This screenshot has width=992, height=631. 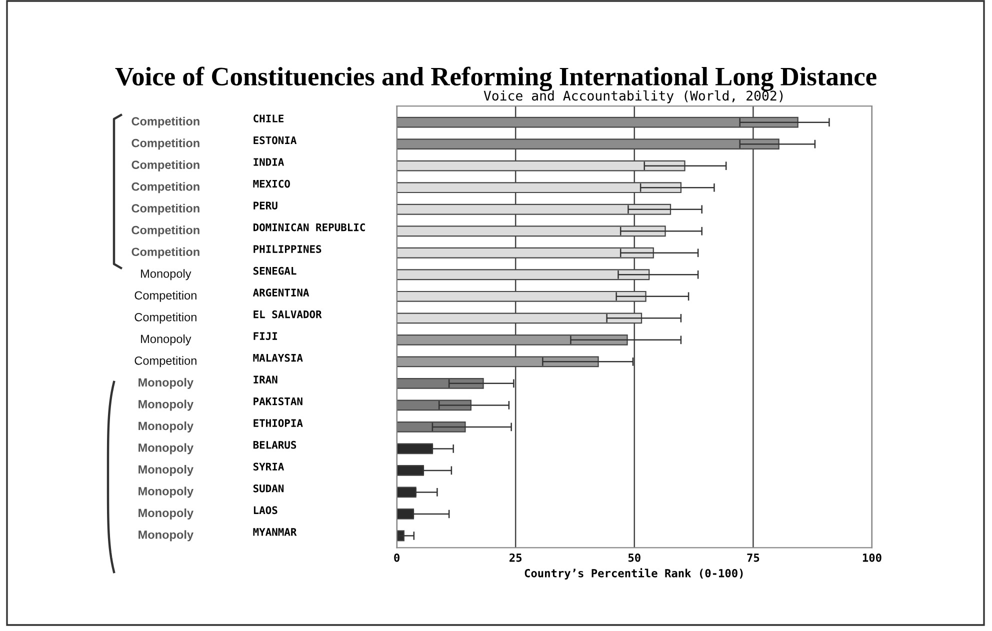 What do you see at coordinates (266, 206) in the screenshot?
I see `y-tick-label: PERU` at bounding box center [266, 206].